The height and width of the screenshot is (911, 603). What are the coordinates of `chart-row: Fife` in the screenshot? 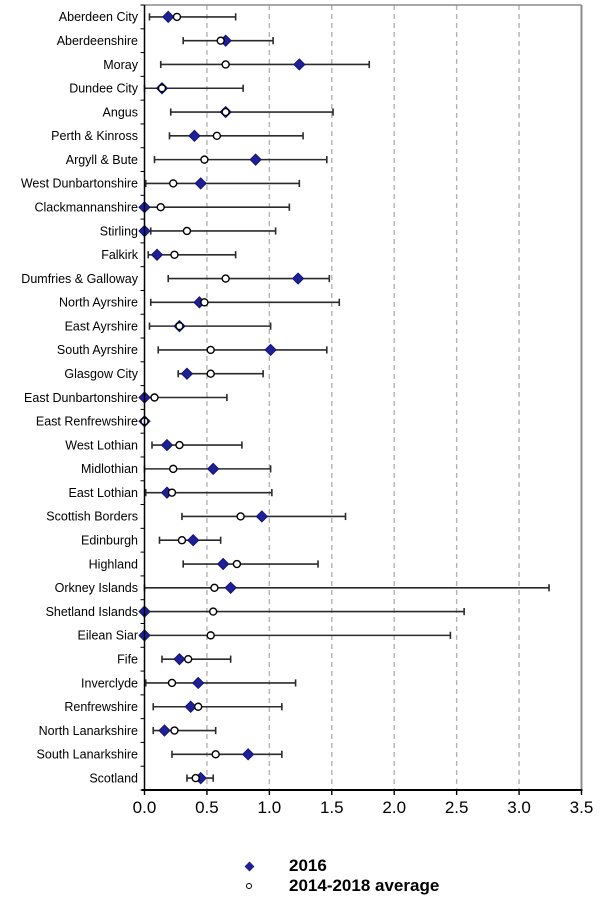 It's located at (174, 659).